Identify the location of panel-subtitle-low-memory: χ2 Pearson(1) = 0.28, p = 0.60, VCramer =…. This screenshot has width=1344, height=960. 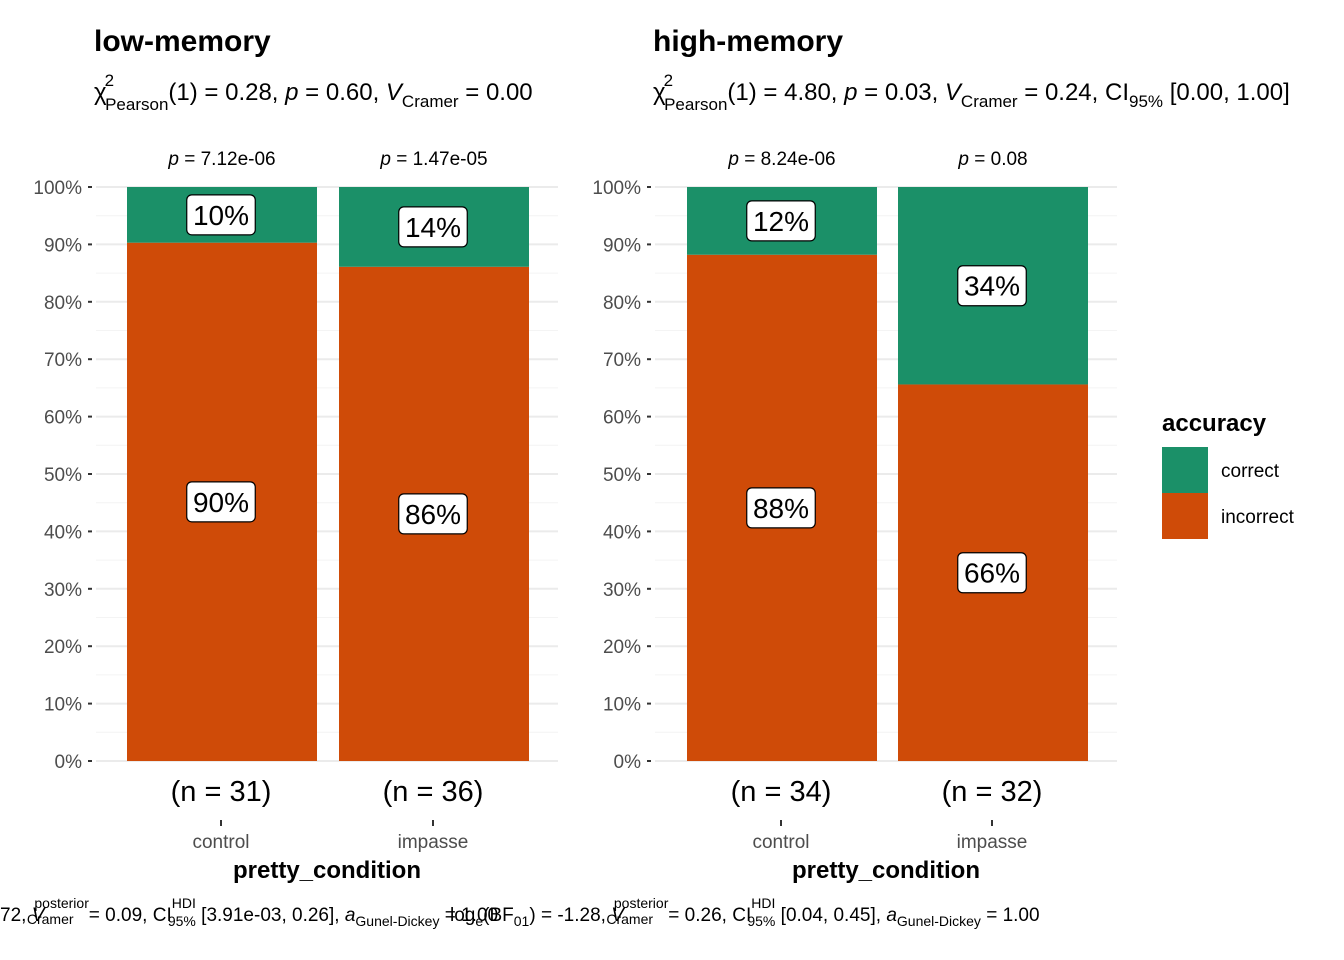
(313, 92).